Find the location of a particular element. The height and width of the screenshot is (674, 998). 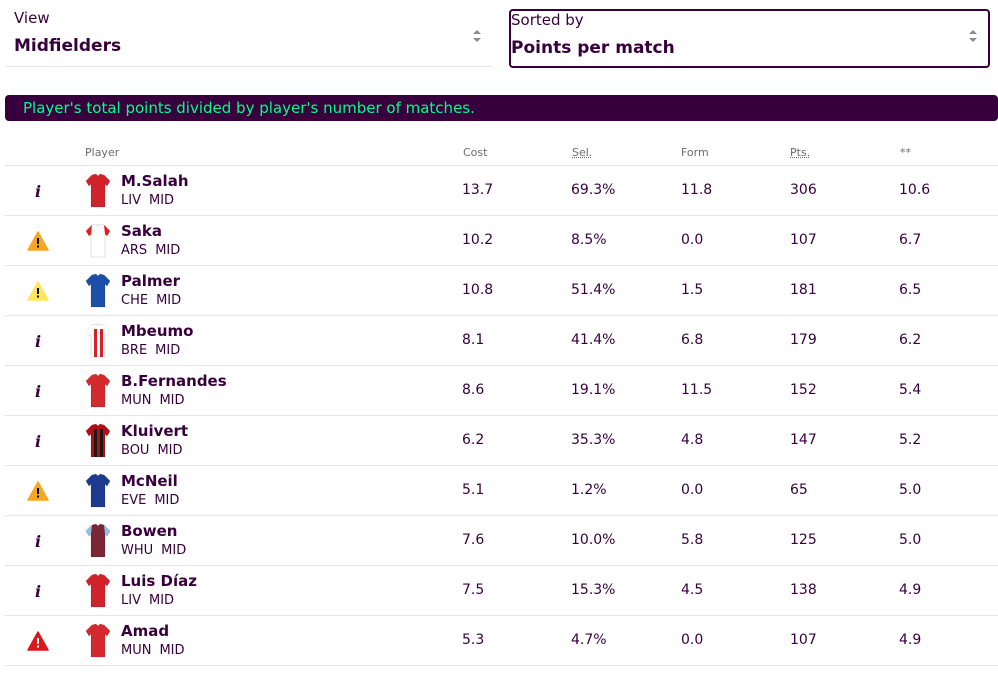

col-cost: Cost is located at coordinates (475, 152).